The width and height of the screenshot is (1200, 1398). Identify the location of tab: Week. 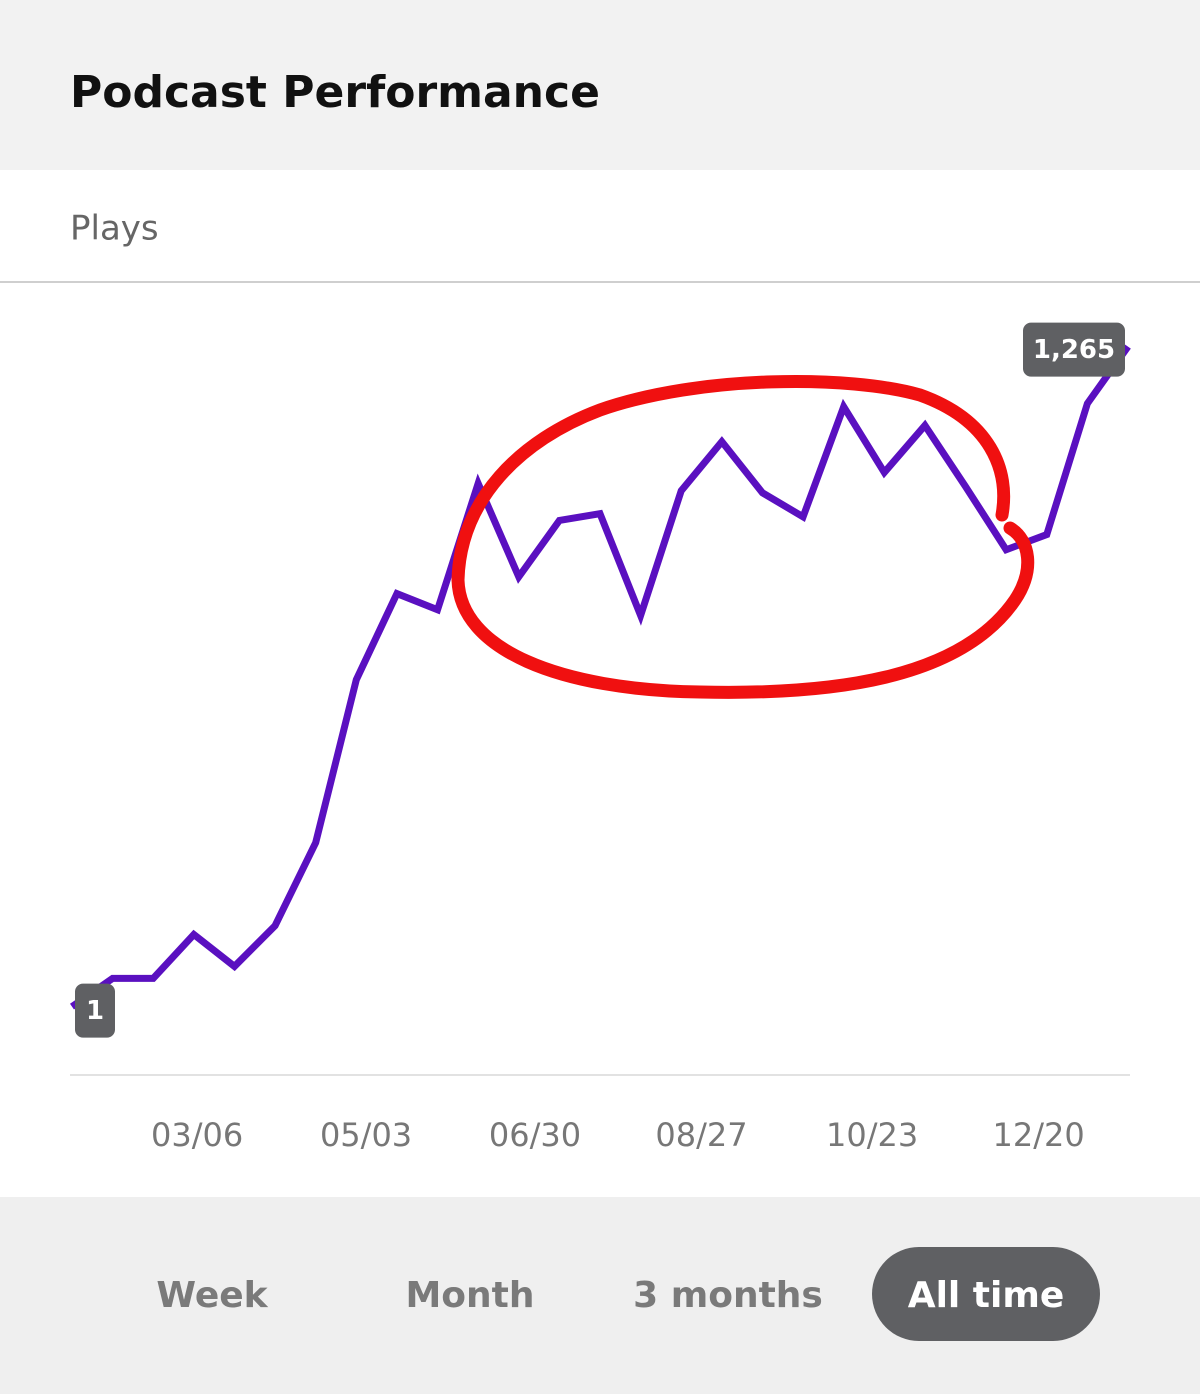
(212, 1295).